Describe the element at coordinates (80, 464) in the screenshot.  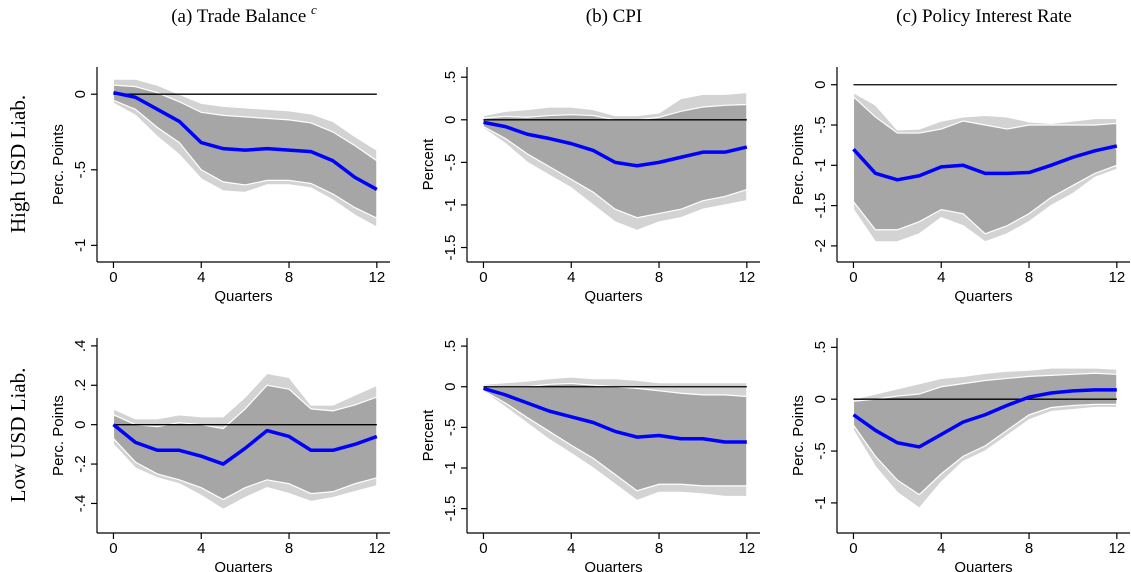
I see `y-tick-label: -.2` at that location.